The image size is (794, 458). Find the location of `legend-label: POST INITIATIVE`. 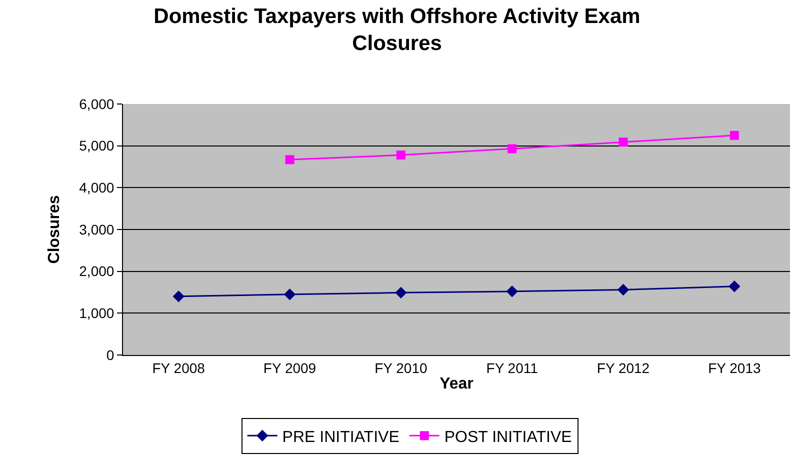

legend-label: POST INITIATIVE is located at coordinates (508, 437).